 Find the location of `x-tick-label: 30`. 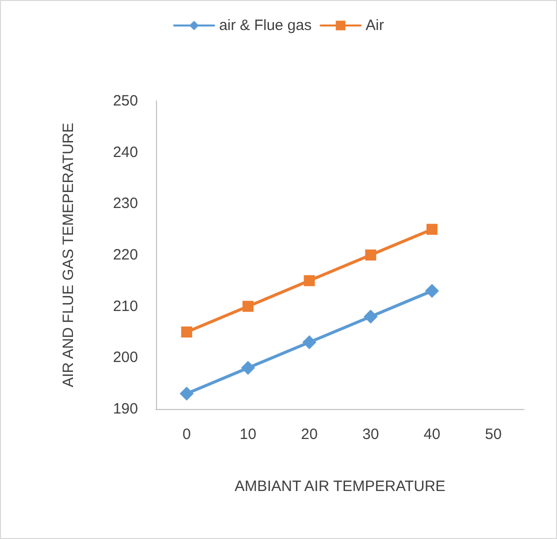

x-tick-label: 30 is located at coordinates (371, 434).